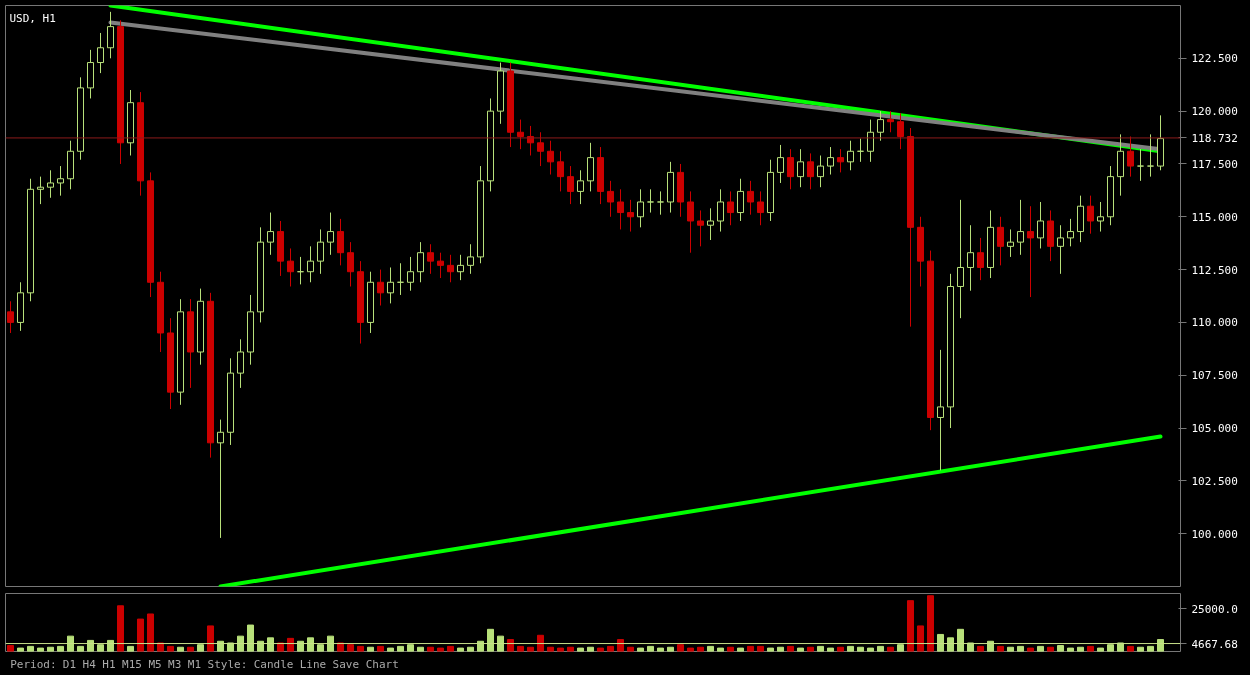 The image size is (1250, 675). What do you see at coordinates (89, 664) in the screenshot?
I see `text: H4` at bounding box center [89, 664].